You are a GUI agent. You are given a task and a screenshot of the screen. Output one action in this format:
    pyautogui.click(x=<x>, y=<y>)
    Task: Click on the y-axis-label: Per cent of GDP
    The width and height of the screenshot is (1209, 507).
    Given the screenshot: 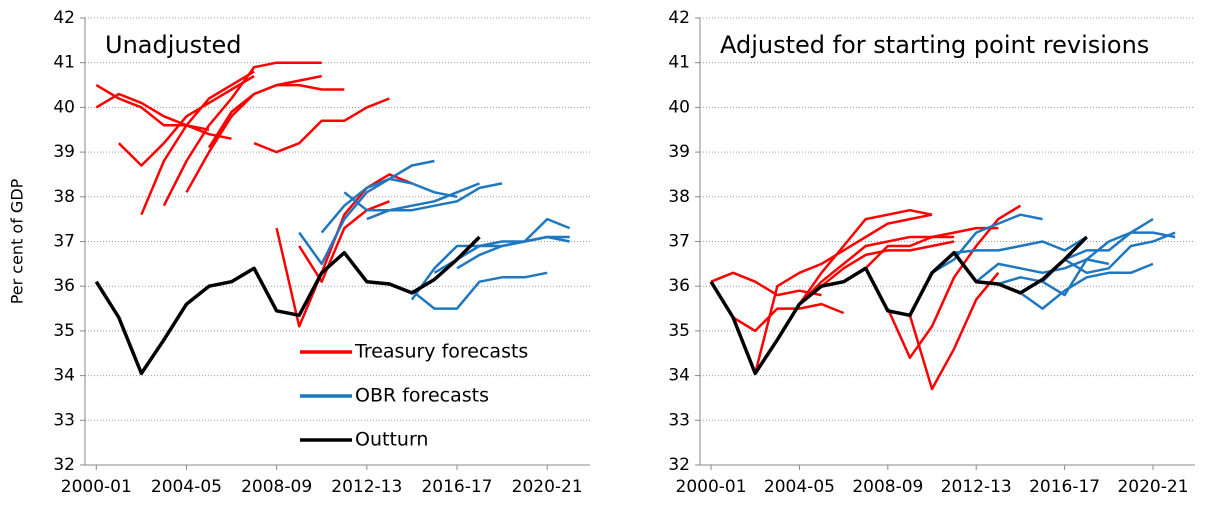 What is the action you would take?
    pyautogui.click(x=17, y=241)
    